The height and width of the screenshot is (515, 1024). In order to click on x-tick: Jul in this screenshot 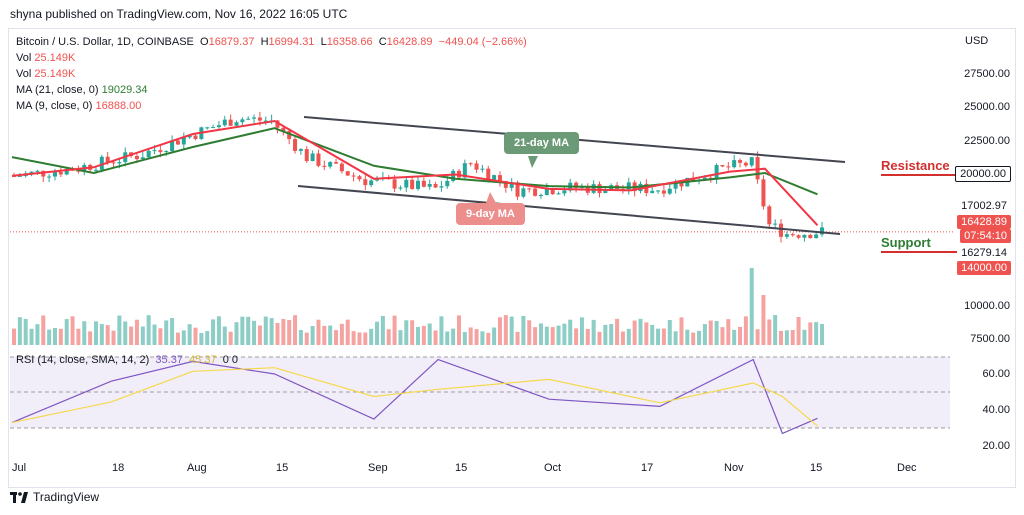, I will do `click(19, 468)`.